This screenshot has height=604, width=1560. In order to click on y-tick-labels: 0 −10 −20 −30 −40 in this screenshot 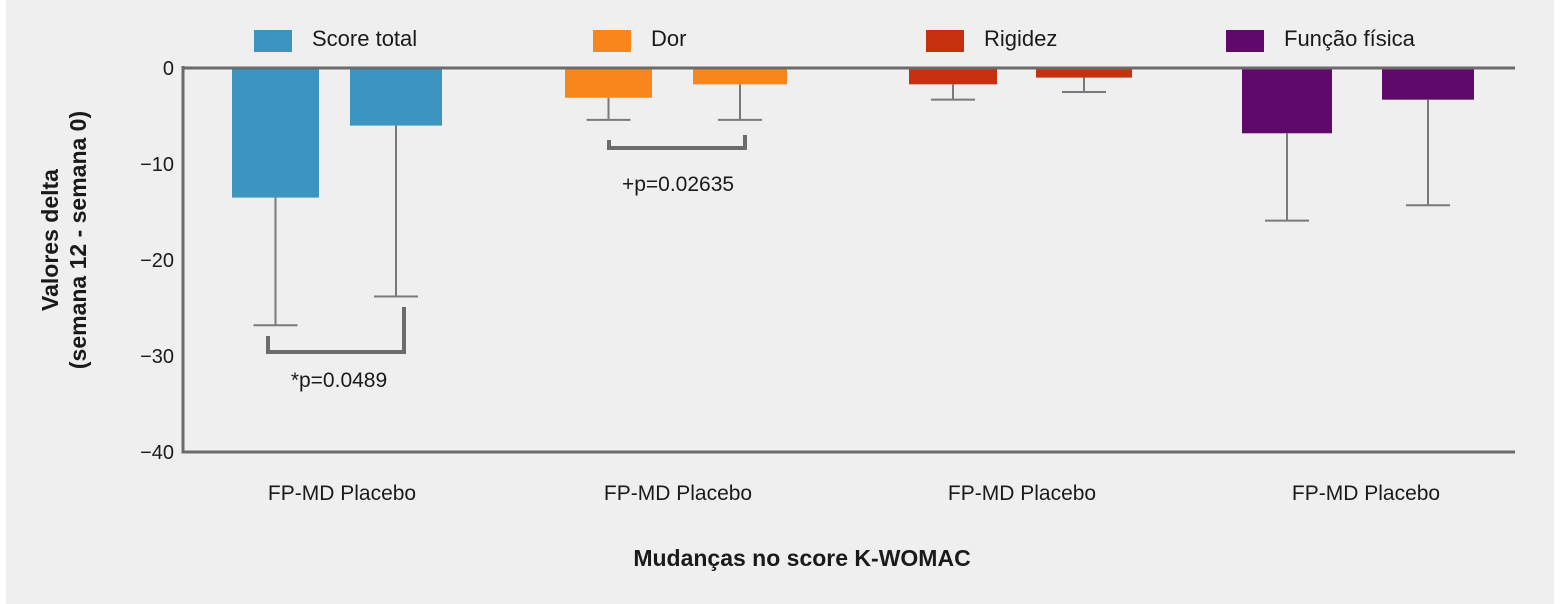, I will do `click(157, 261)`.